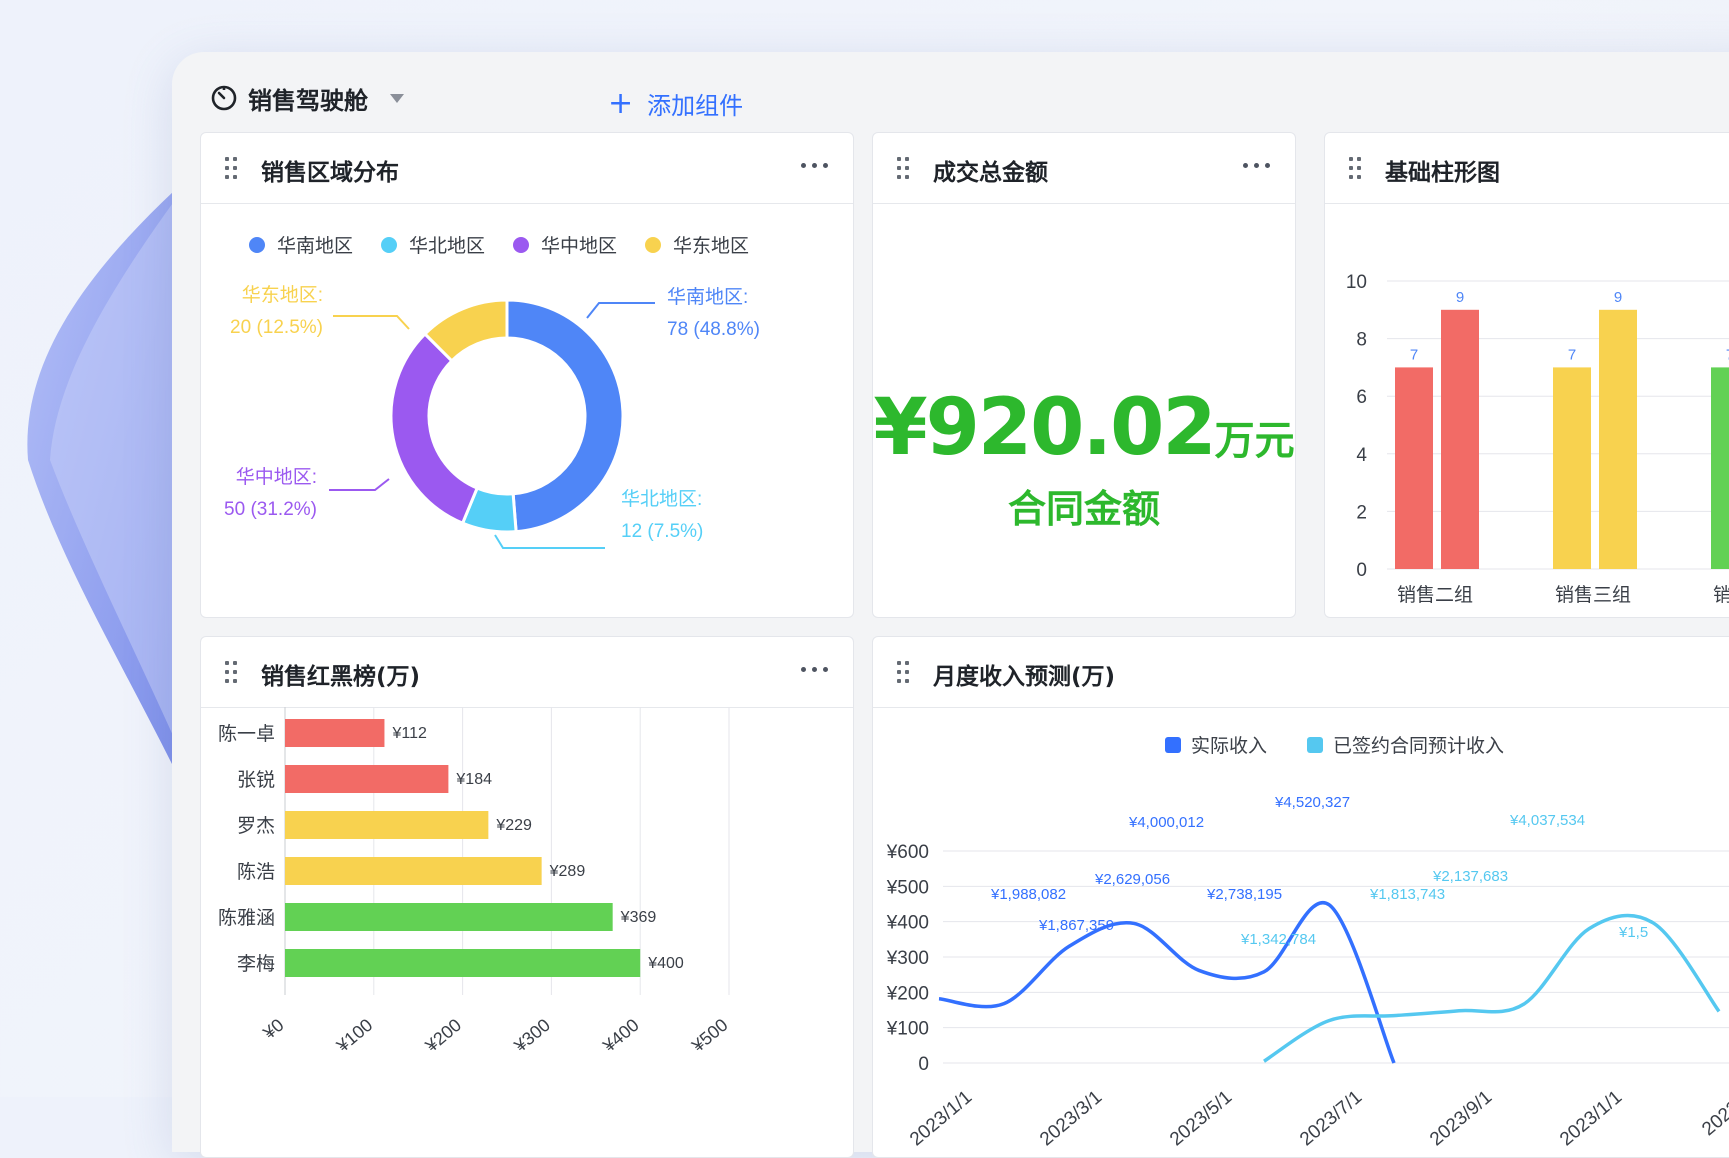 This screenshot has height=1158, width=1729. I want to click on card-title: 月度收入预测(万), so click(1024, 677).